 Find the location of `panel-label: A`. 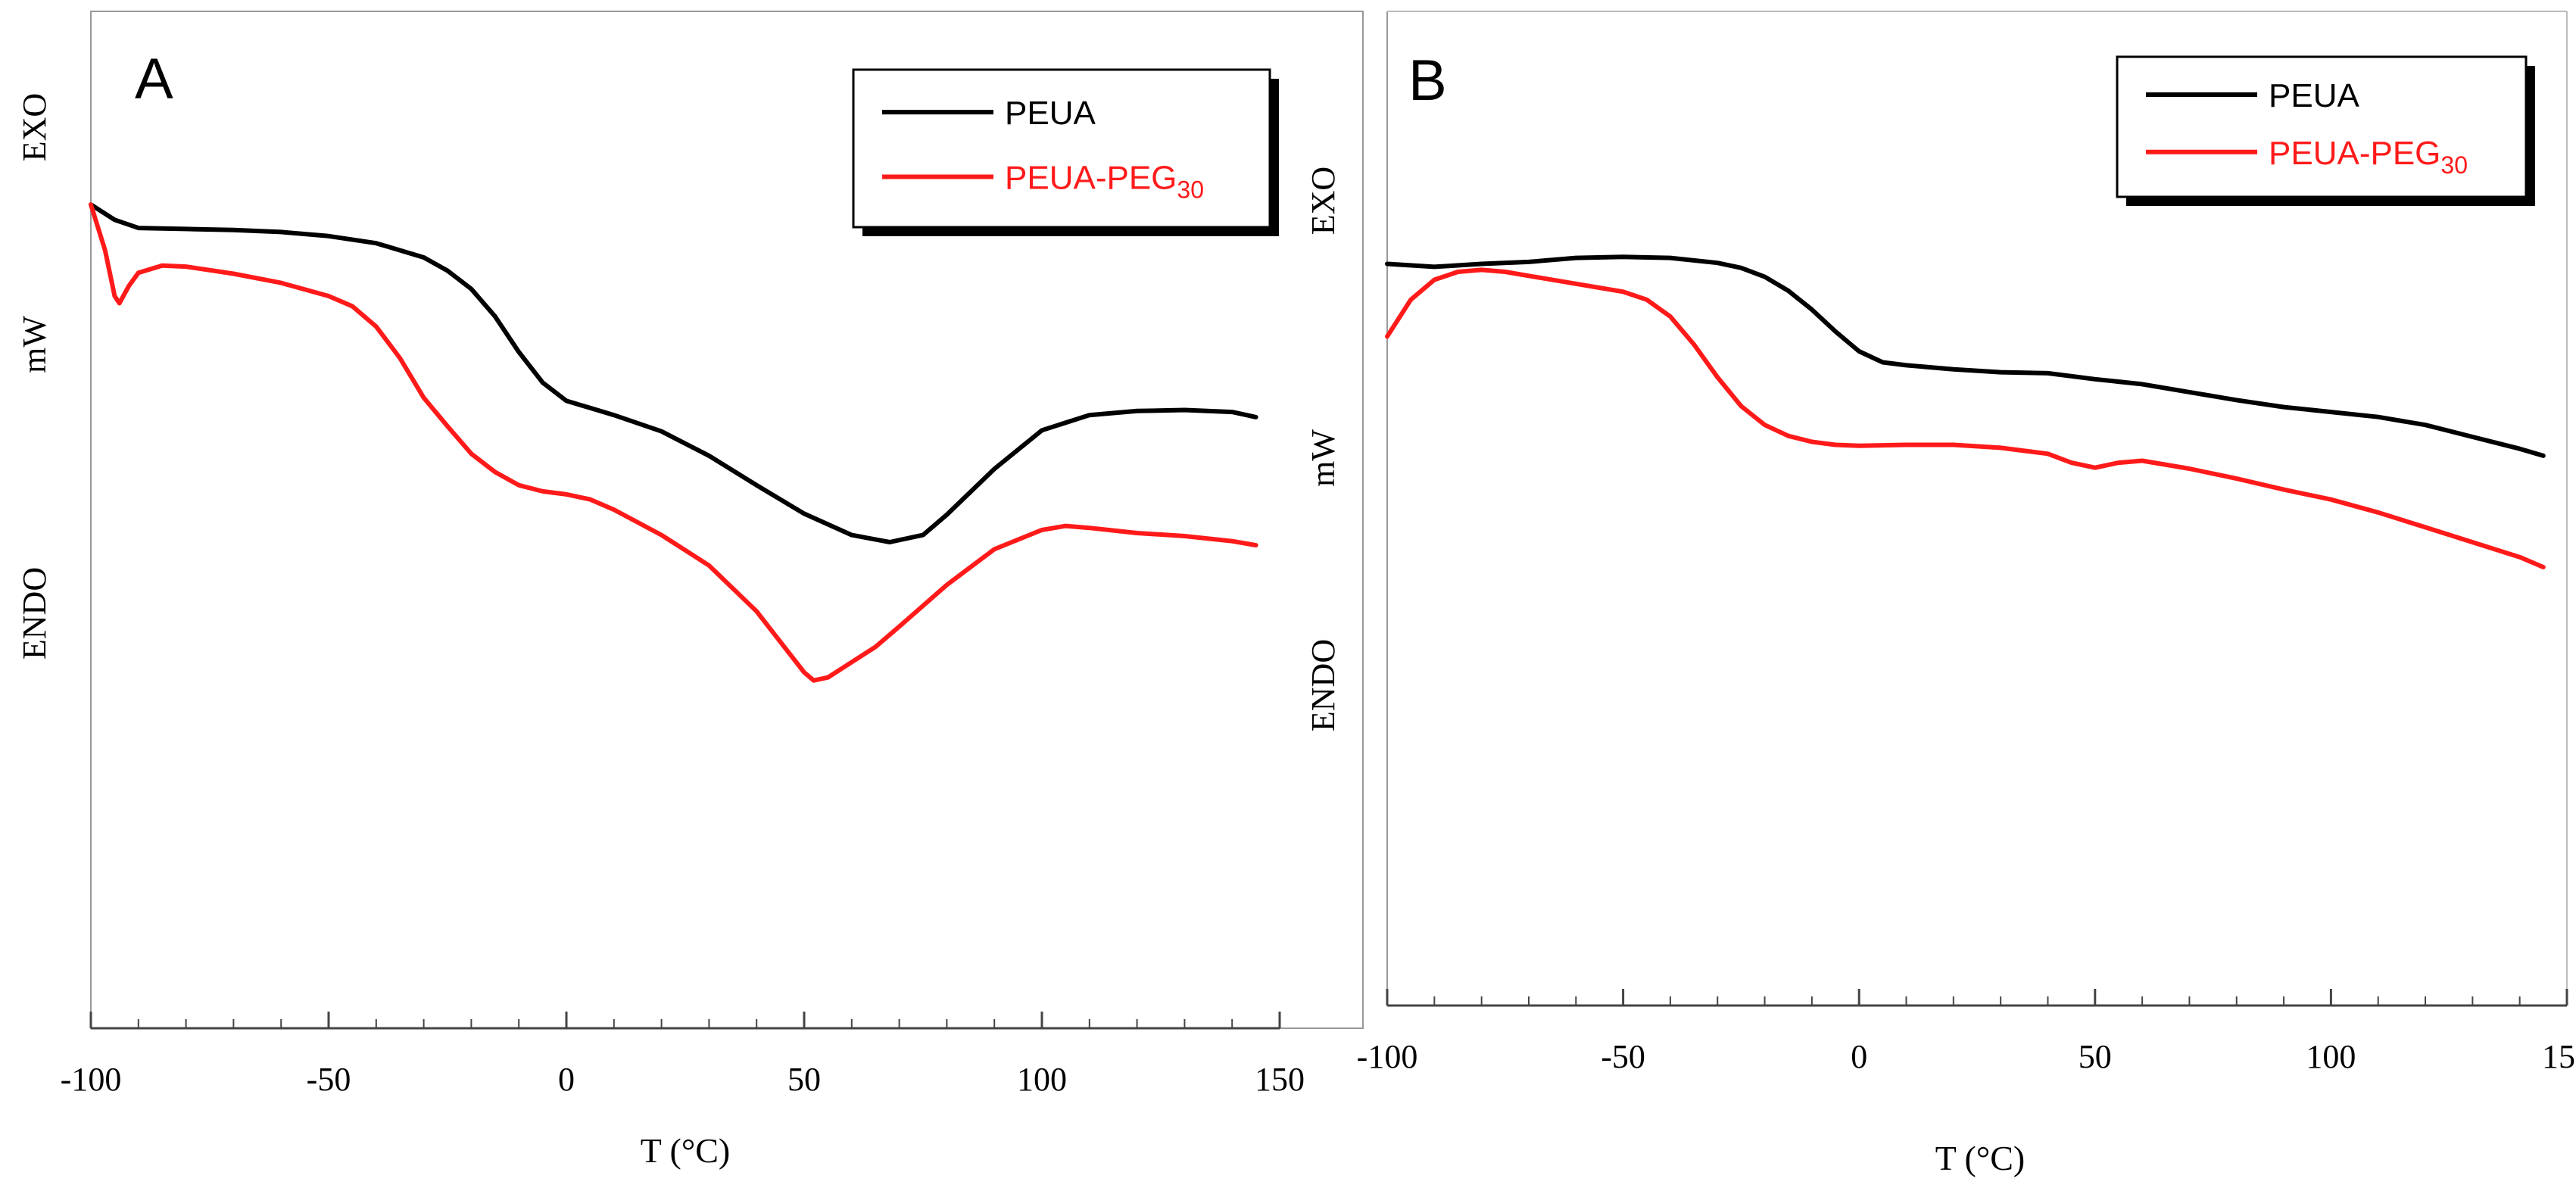

panel-label: A is located at coordinates (154, 79).